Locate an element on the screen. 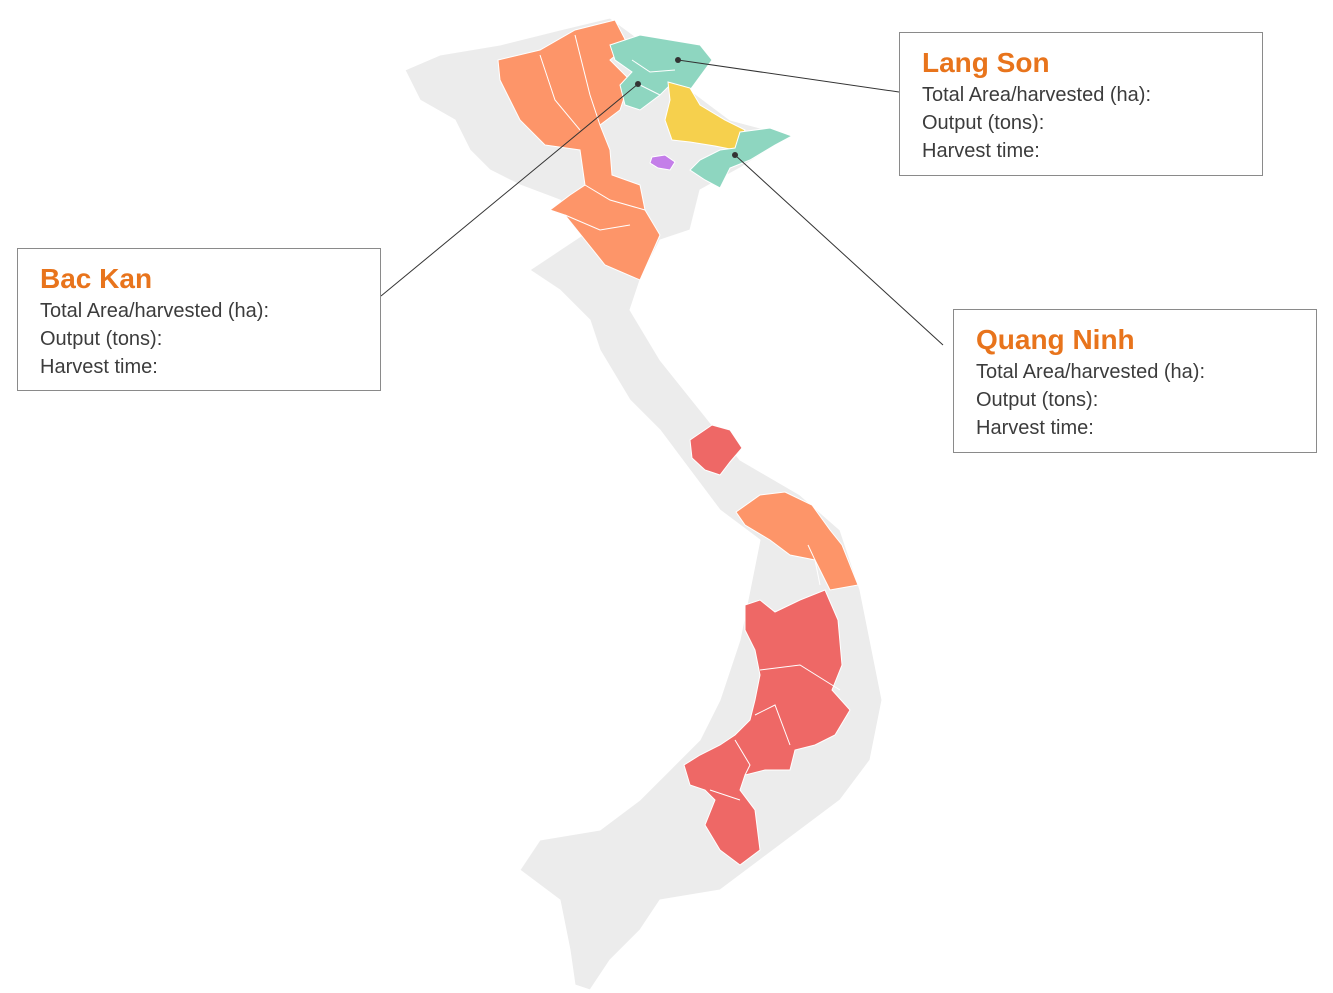  region-highlands-red is located at coordinates (767, 727).